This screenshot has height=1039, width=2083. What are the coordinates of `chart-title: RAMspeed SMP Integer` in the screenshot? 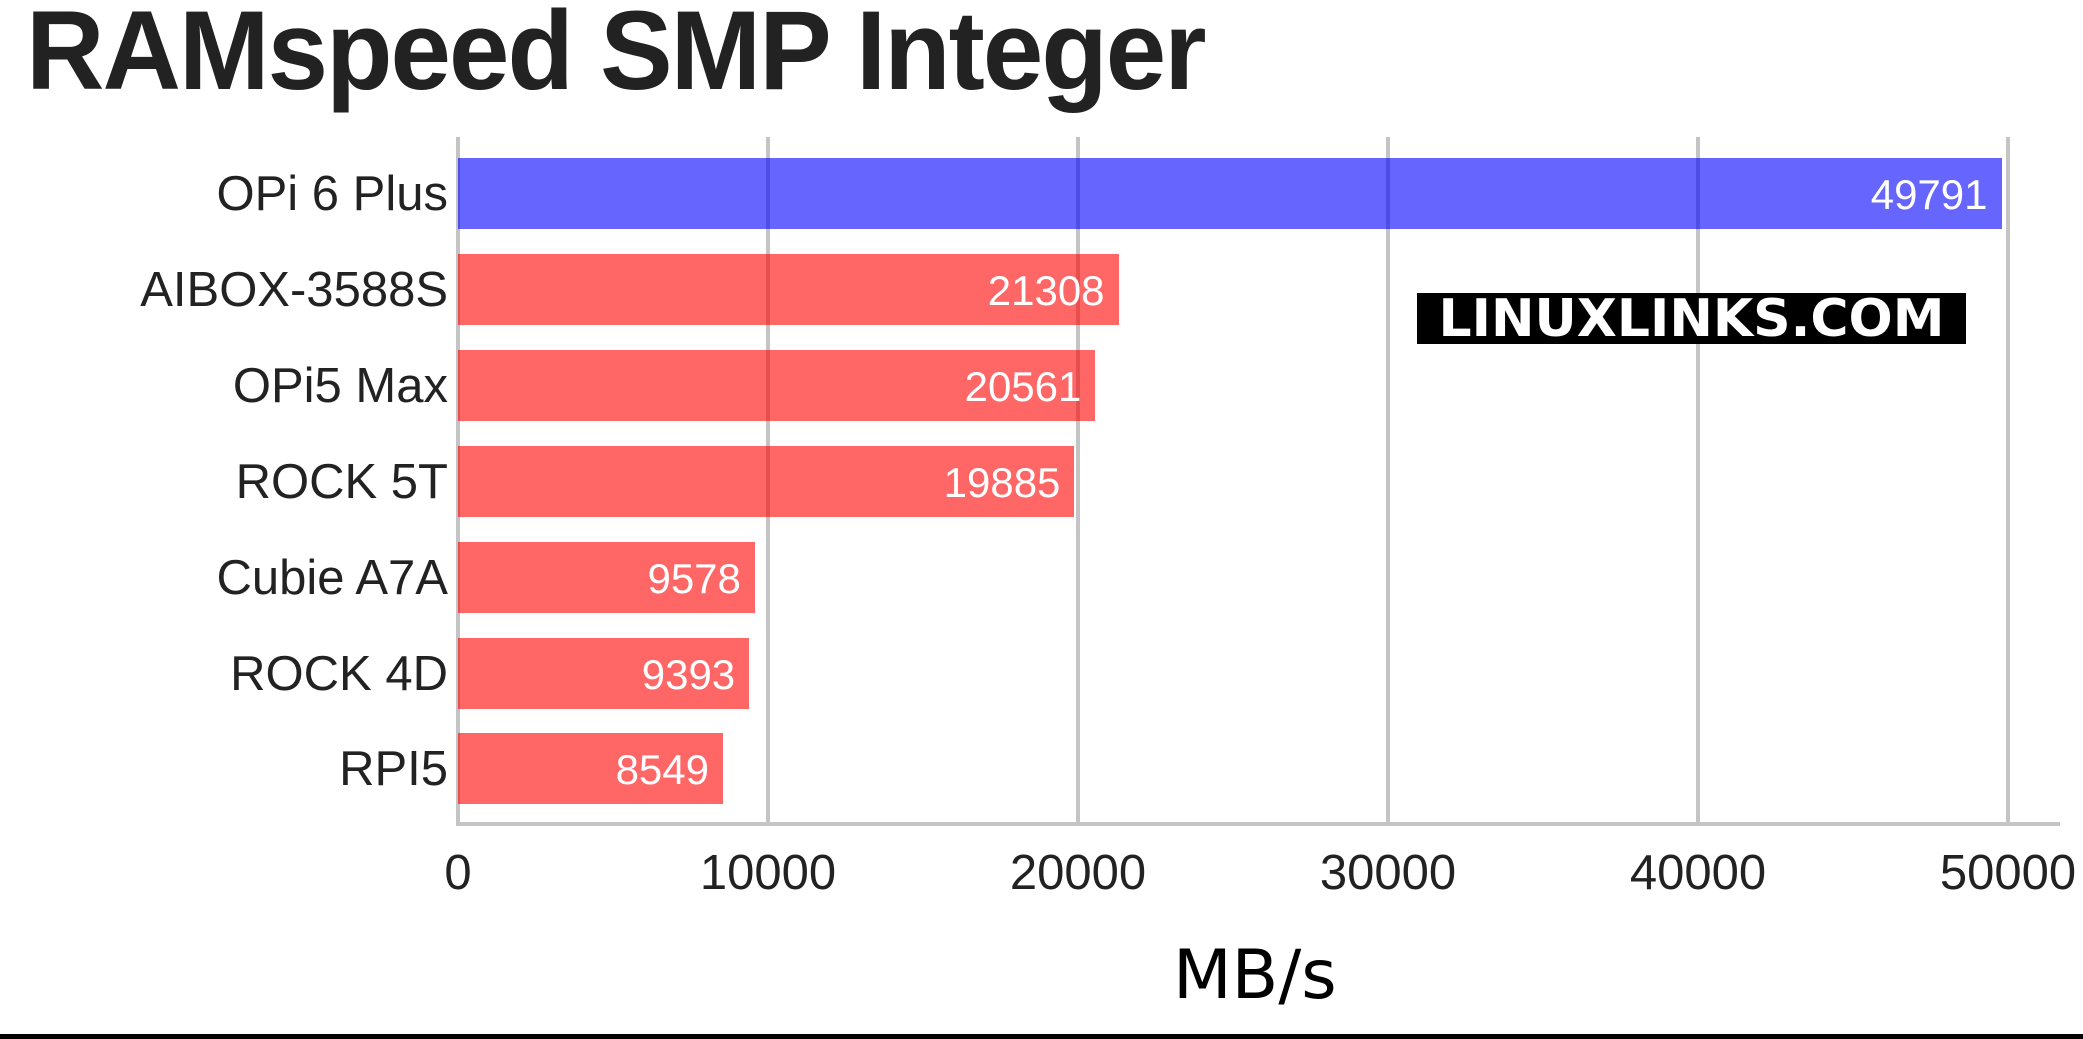 It's located at (616, 56).